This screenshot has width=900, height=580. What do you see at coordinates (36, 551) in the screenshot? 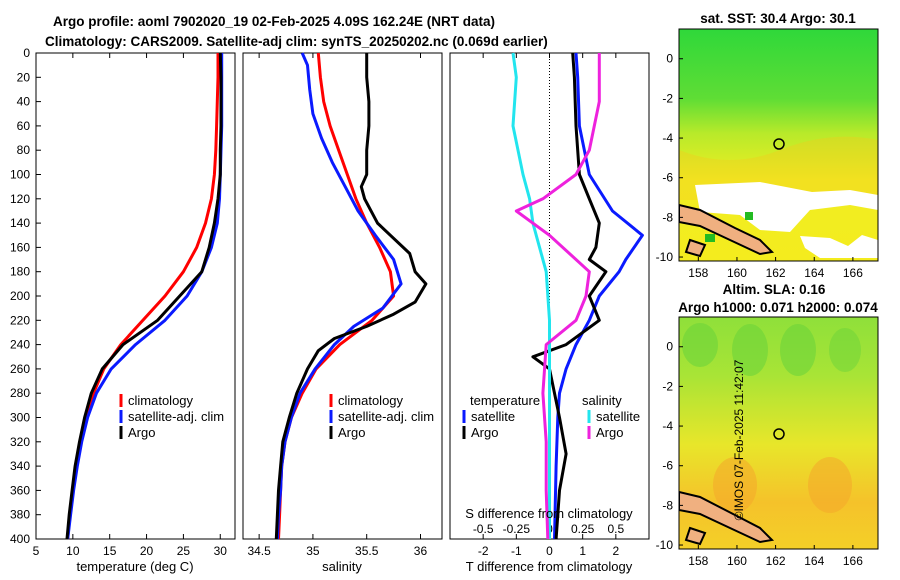
I see `x-tick-label: 5` at bounding box center [36, 551].